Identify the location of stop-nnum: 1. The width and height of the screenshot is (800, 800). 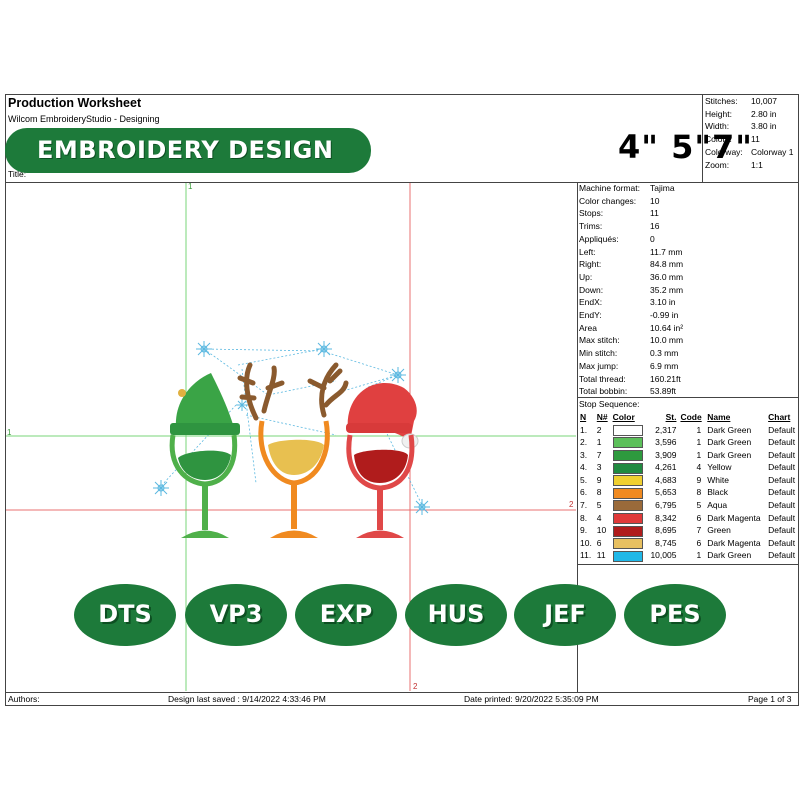
(599, 442).